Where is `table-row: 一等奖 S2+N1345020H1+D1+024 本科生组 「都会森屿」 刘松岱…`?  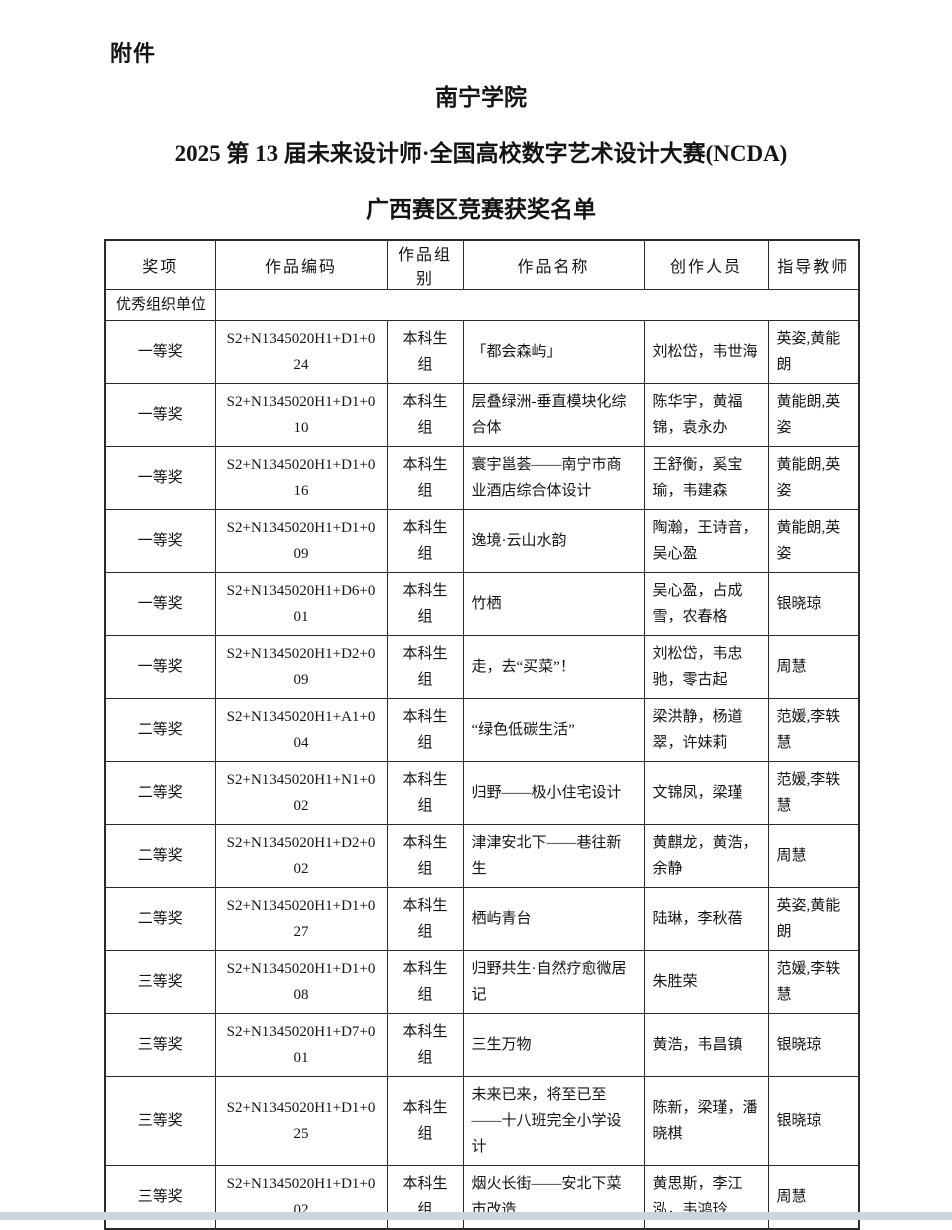 table-row: 一等奖 S2+N1345020H1+D1+024 本科生组 「都会森屿」 刘松岱… is located at coordinates (482, 352).